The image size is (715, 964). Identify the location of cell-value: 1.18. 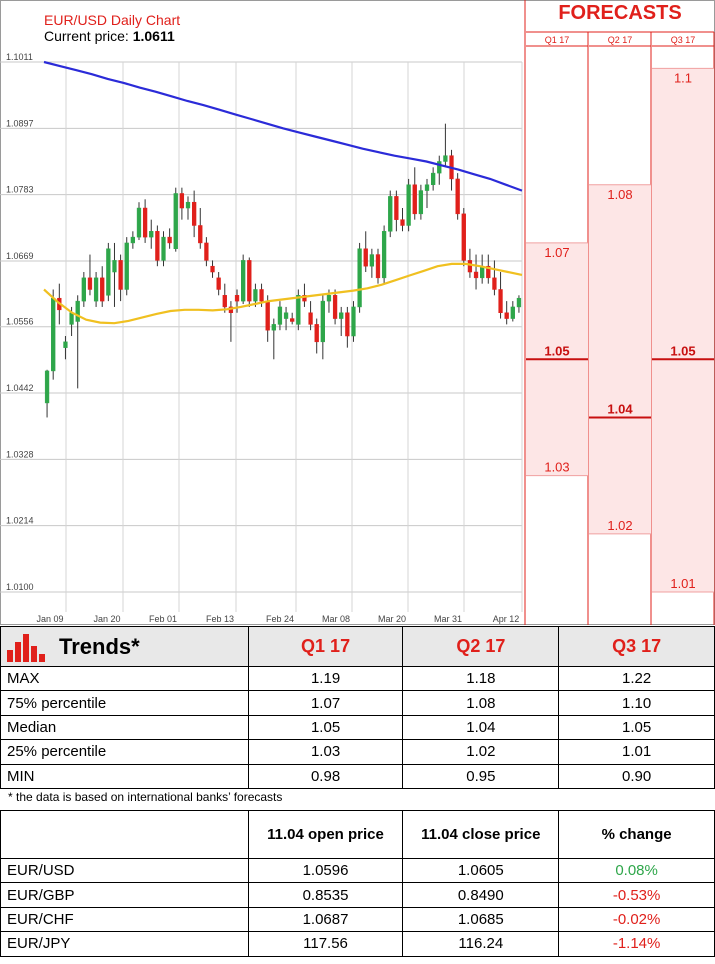
(481, 678).